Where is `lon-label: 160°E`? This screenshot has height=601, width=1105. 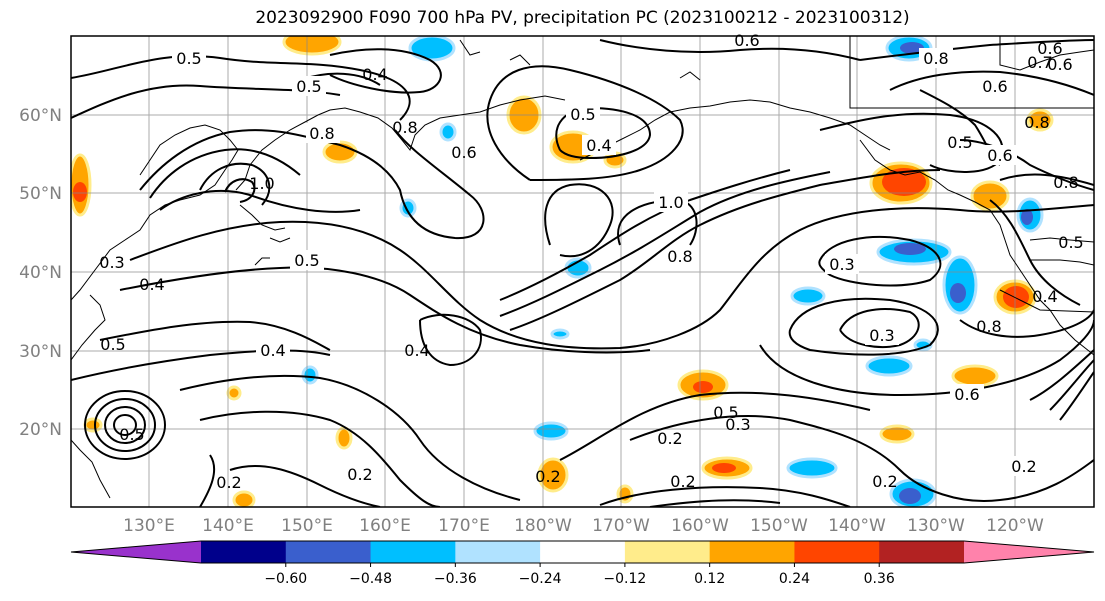 lon-label: 160°E is located at coordinates (385, 526).